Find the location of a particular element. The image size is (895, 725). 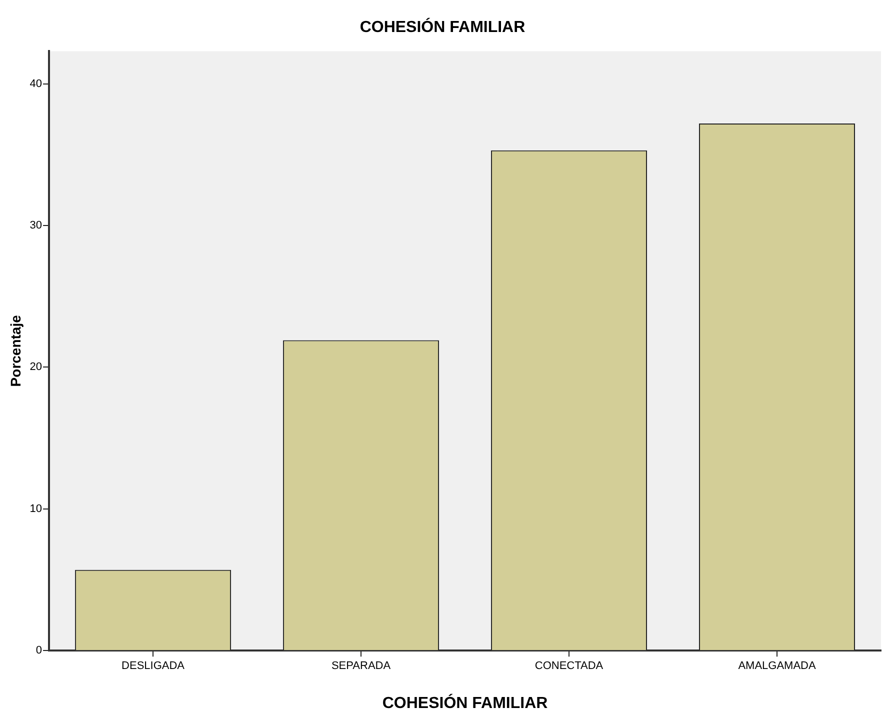

x-axis-title: COHESIÓN FAMILIAR is located at coordinates (465, 702).